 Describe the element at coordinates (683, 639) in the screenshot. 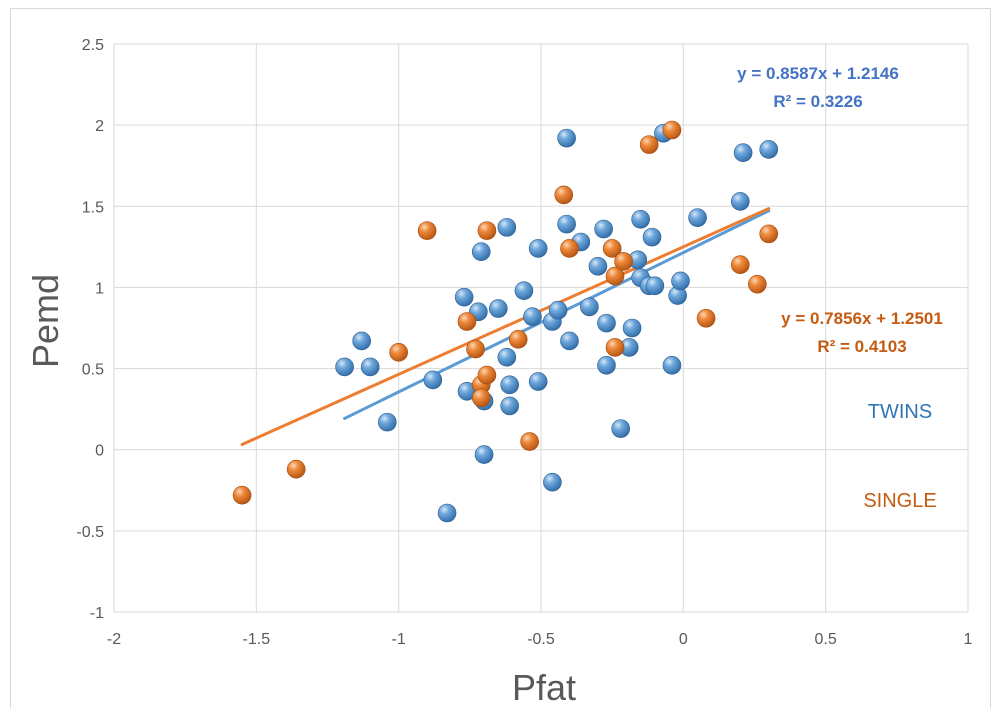

I see `x-tick-label: 0` at that location.